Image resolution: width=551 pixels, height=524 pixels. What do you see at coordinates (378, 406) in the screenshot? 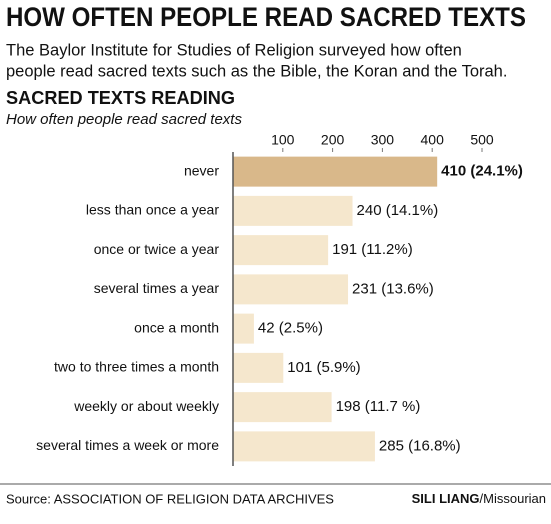
I see `value-label: 198 (11.7 %)` at bounding box center [378, 406].